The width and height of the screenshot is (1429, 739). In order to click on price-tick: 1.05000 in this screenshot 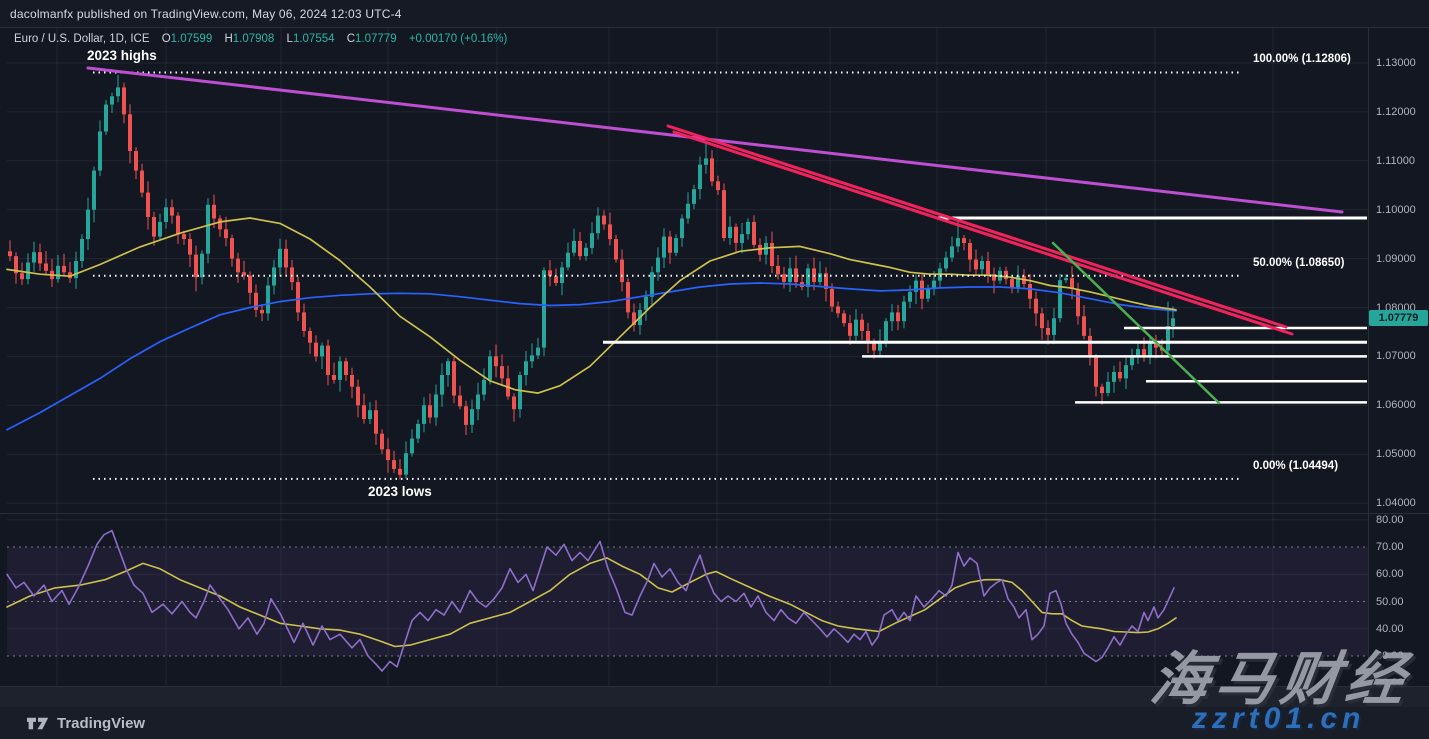, I will do `click(1396, 454)`.